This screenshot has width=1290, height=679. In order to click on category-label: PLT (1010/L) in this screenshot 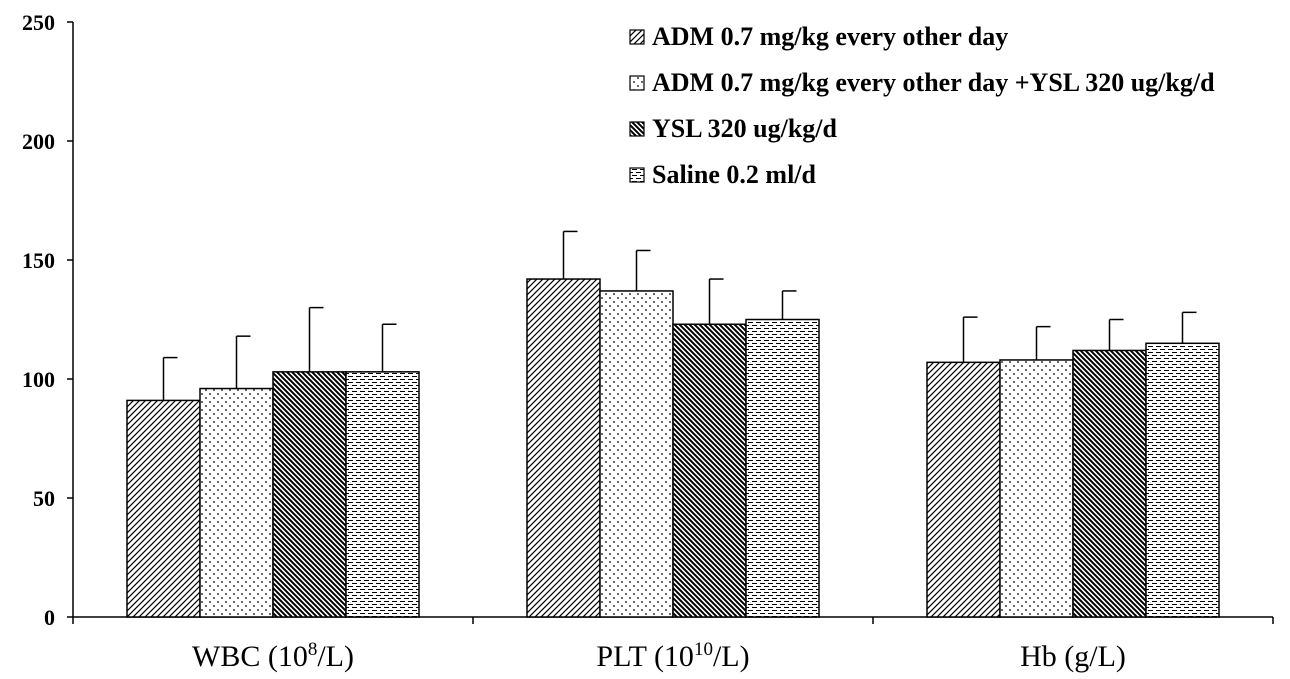, I will do `click(672, 656)`.